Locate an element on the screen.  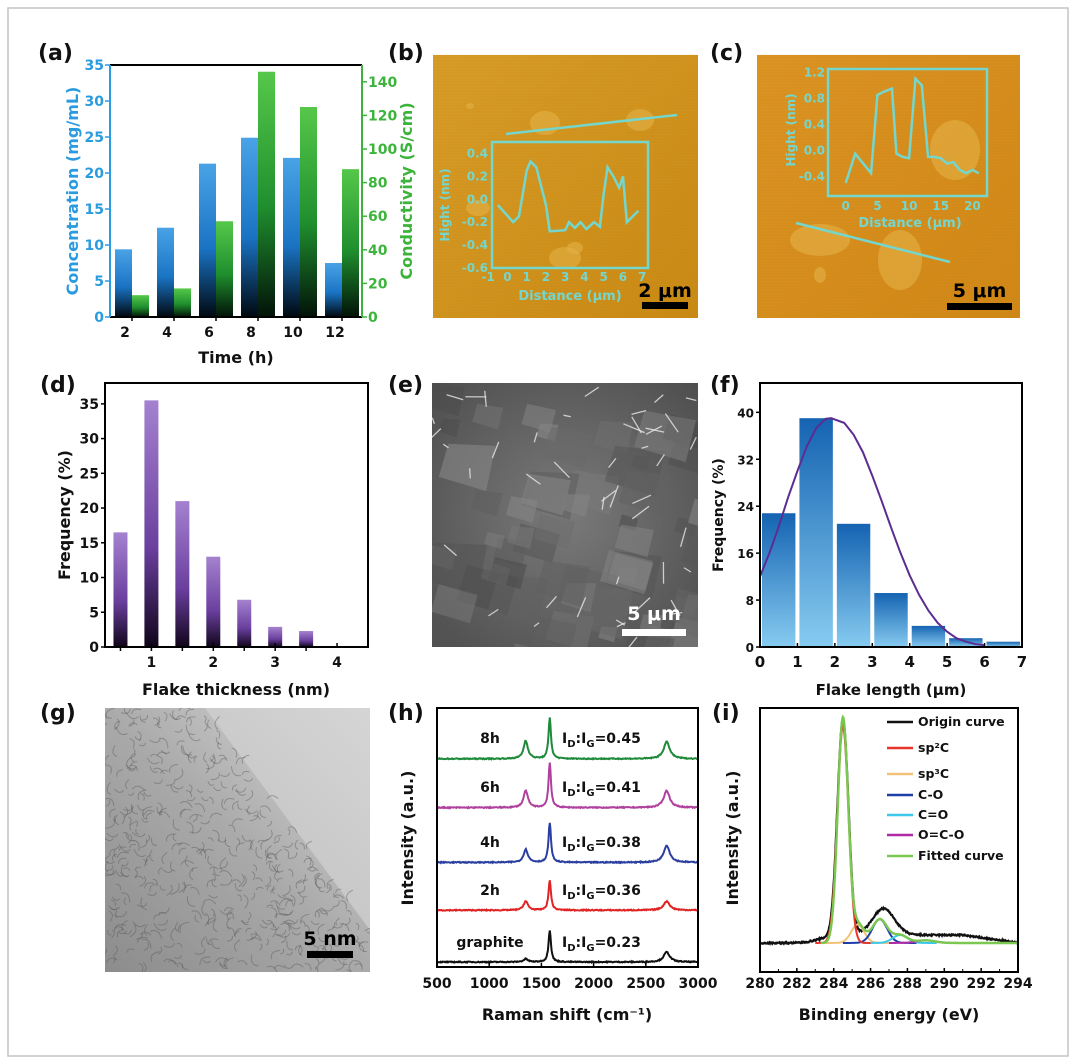
vacuum-region is located at coordinates (287, 819).